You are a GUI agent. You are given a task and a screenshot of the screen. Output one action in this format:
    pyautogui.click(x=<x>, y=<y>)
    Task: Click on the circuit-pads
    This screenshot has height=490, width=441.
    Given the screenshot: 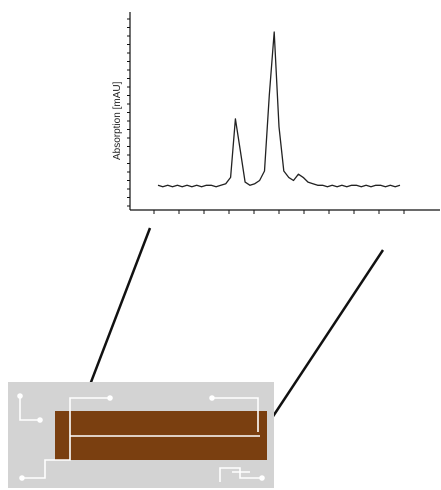 What is the action you would take?
    pyautogui.click(x=141, y=437)
    